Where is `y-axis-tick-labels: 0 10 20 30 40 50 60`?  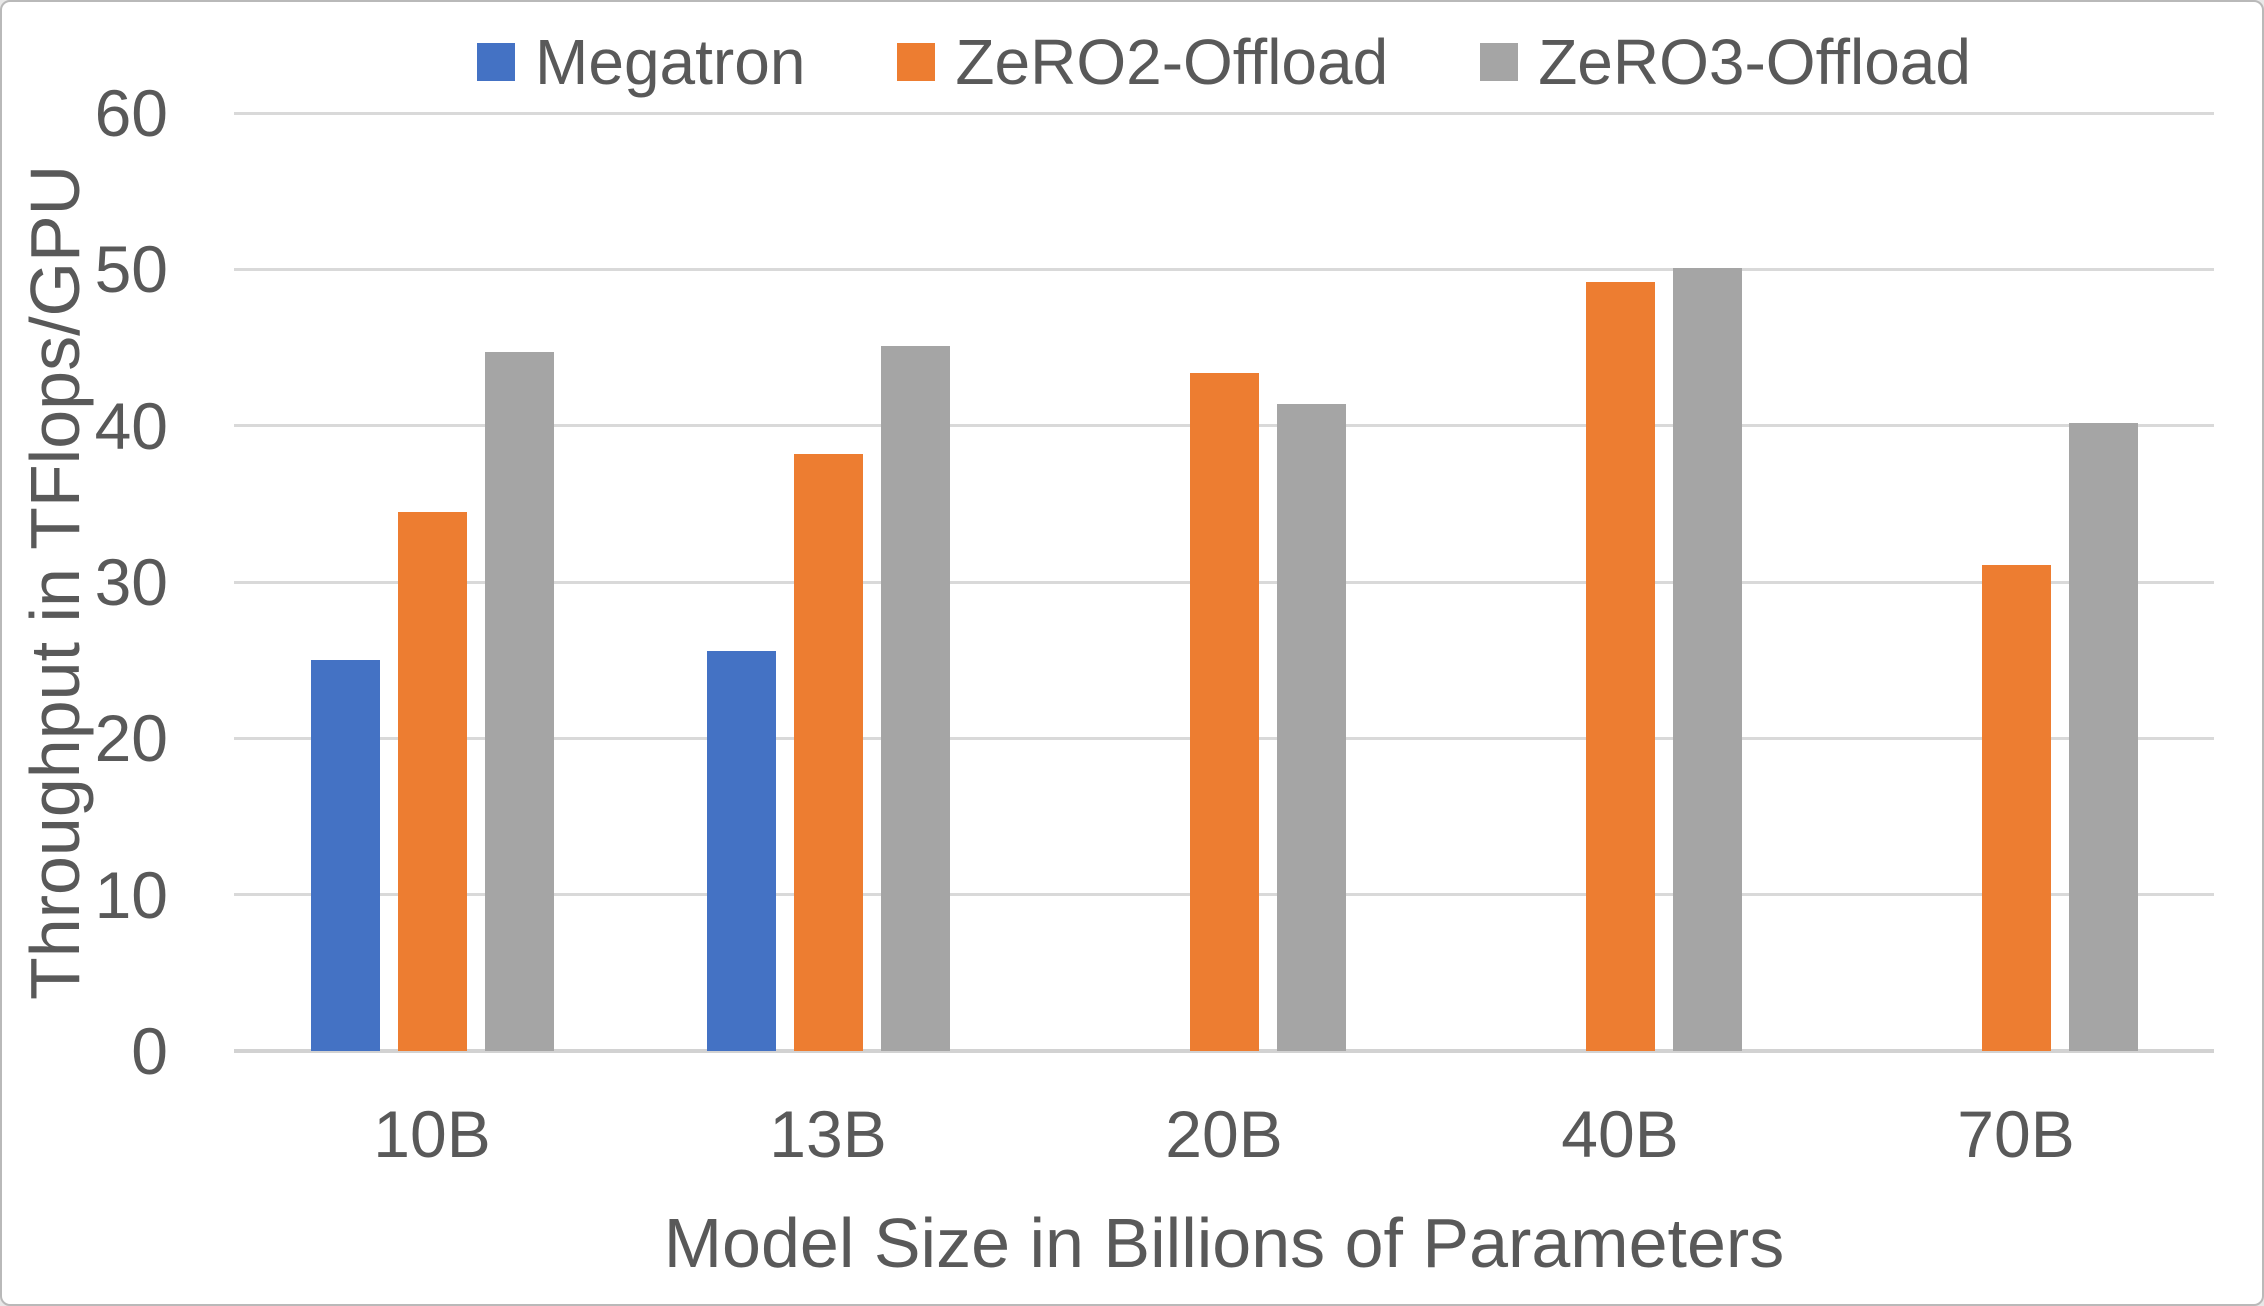
y-axis-tick-labels: 0 10 20 30 40 50 60 is located at coordinates (85, 582).